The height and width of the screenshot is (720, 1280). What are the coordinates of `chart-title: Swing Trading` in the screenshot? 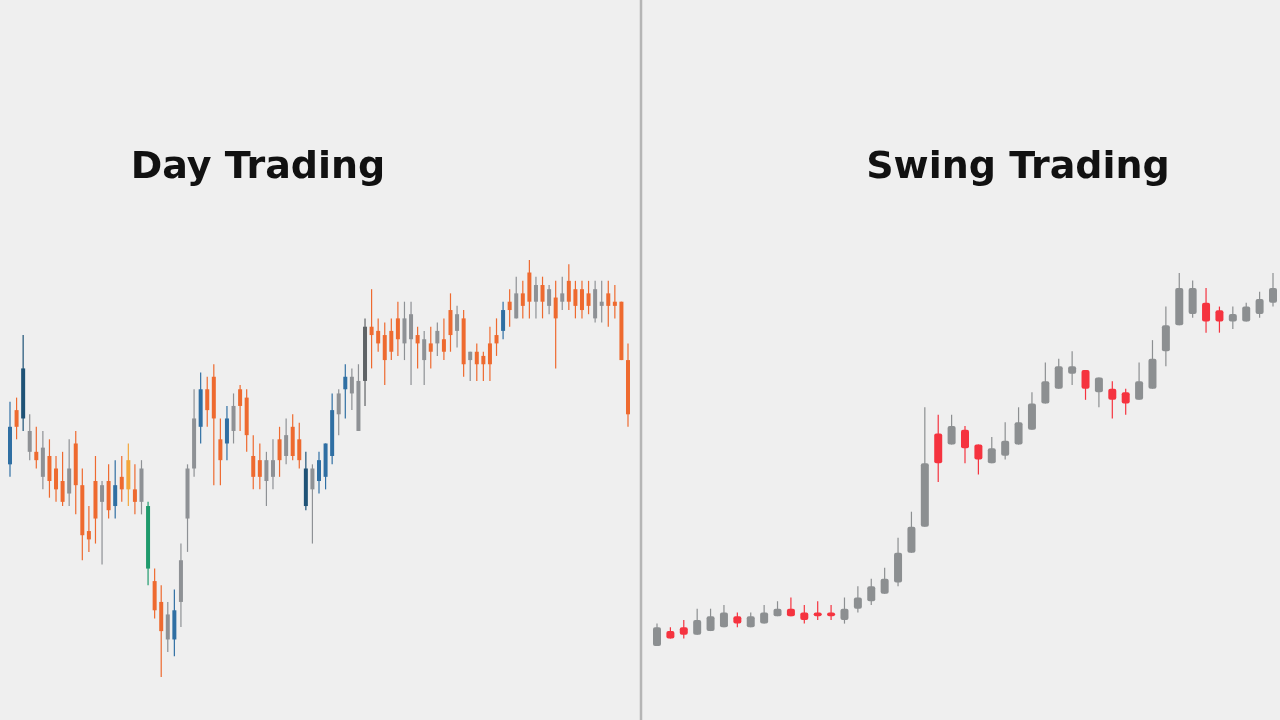 It's located at (1018, 165).